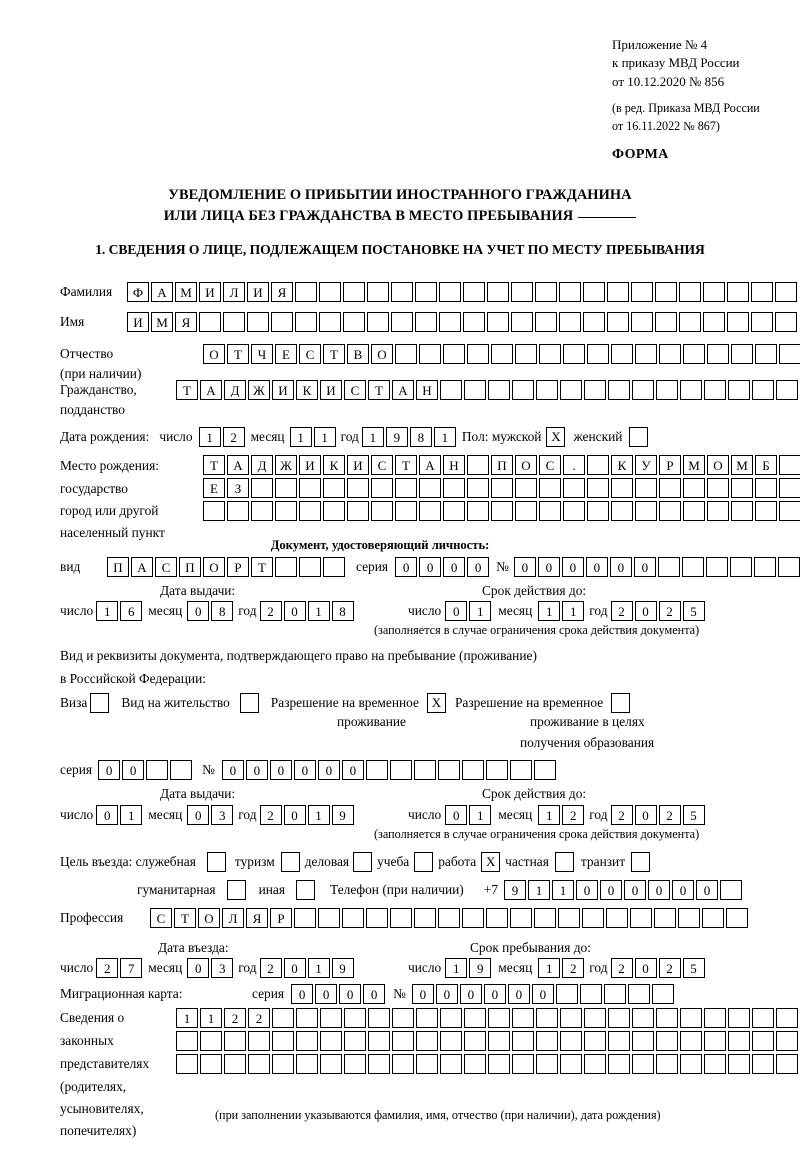 Image resolution: width=800 pixels, height=1163 pixels. I want to click on char-cell: З, so click(238, 488).